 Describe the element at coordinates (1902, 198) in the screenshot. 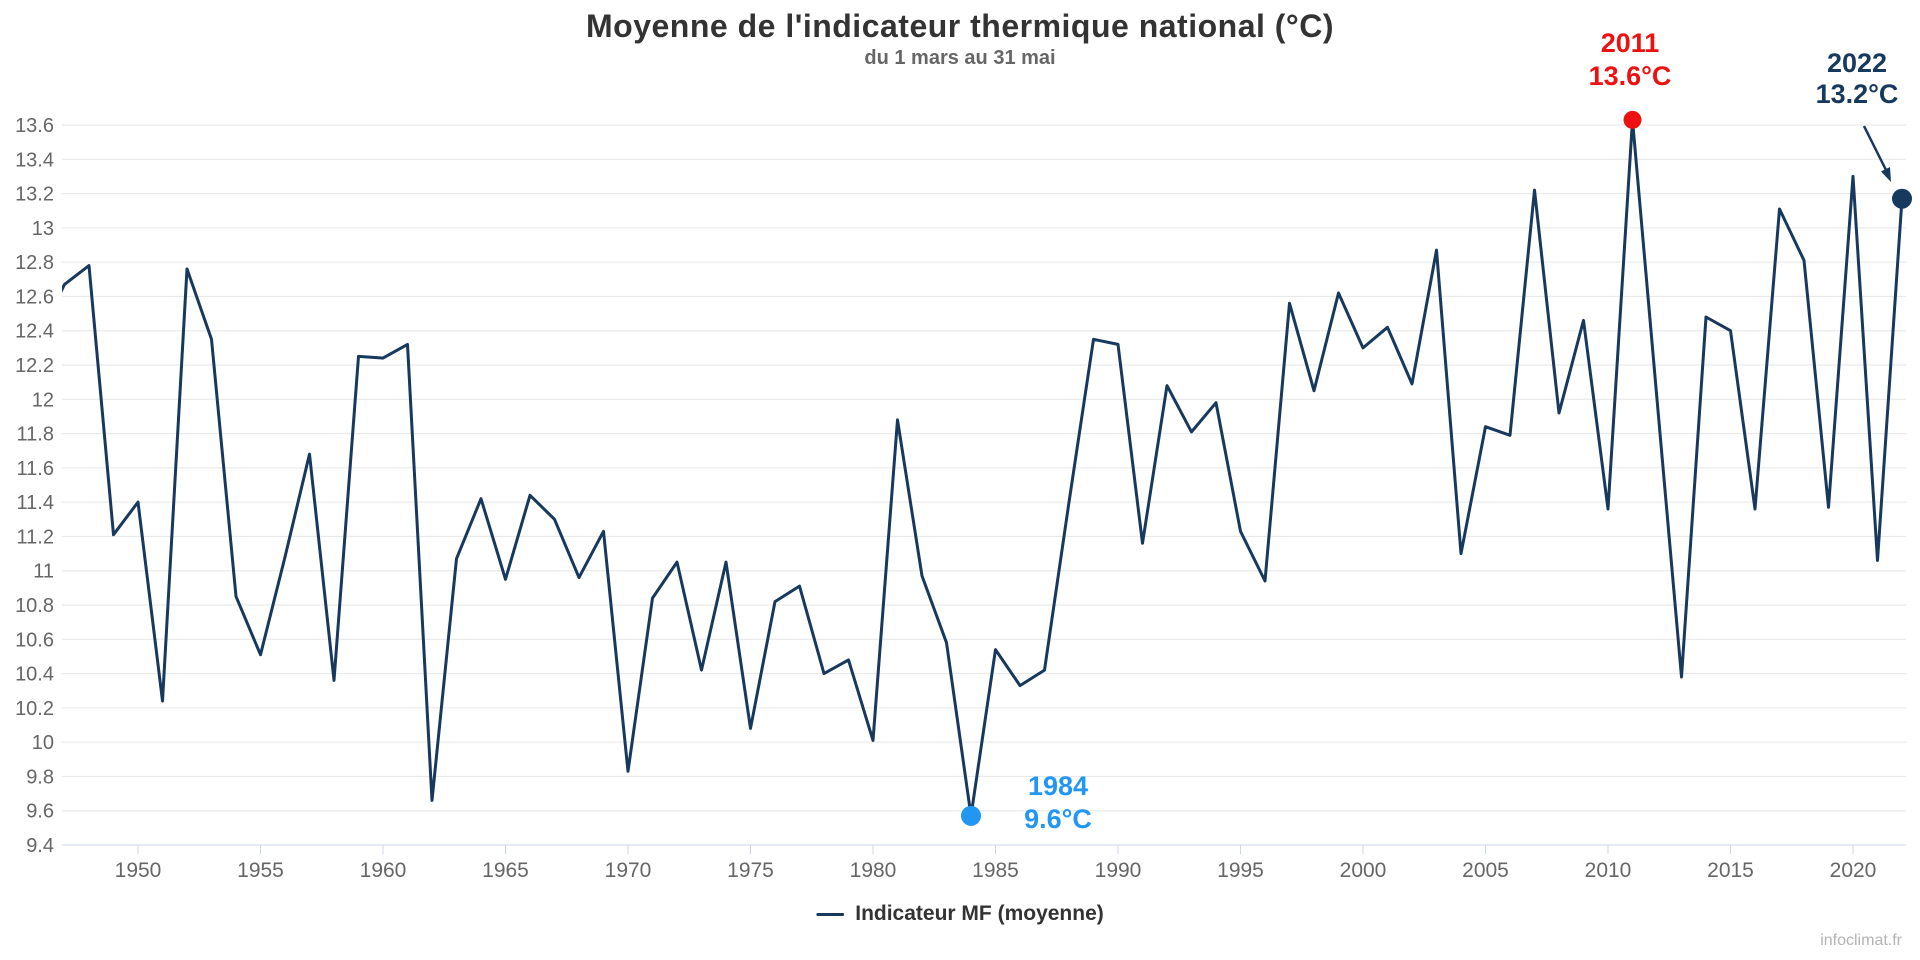

I see `point-marker-2022` at that location.